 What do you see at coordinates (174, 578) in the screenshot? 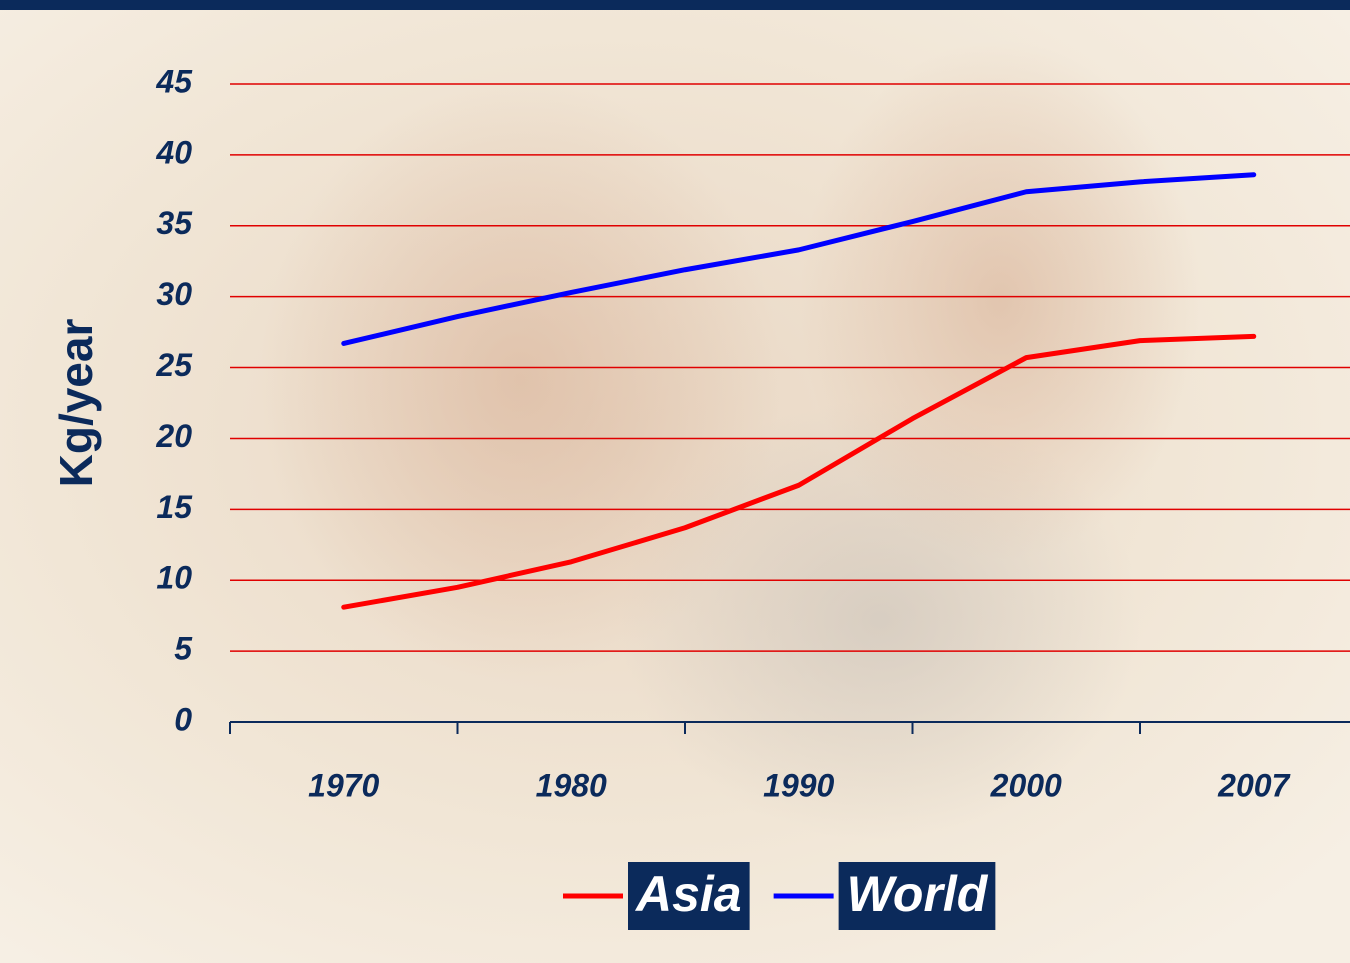
I see `y-tick-label: 10` at bounding box center [174, 578].